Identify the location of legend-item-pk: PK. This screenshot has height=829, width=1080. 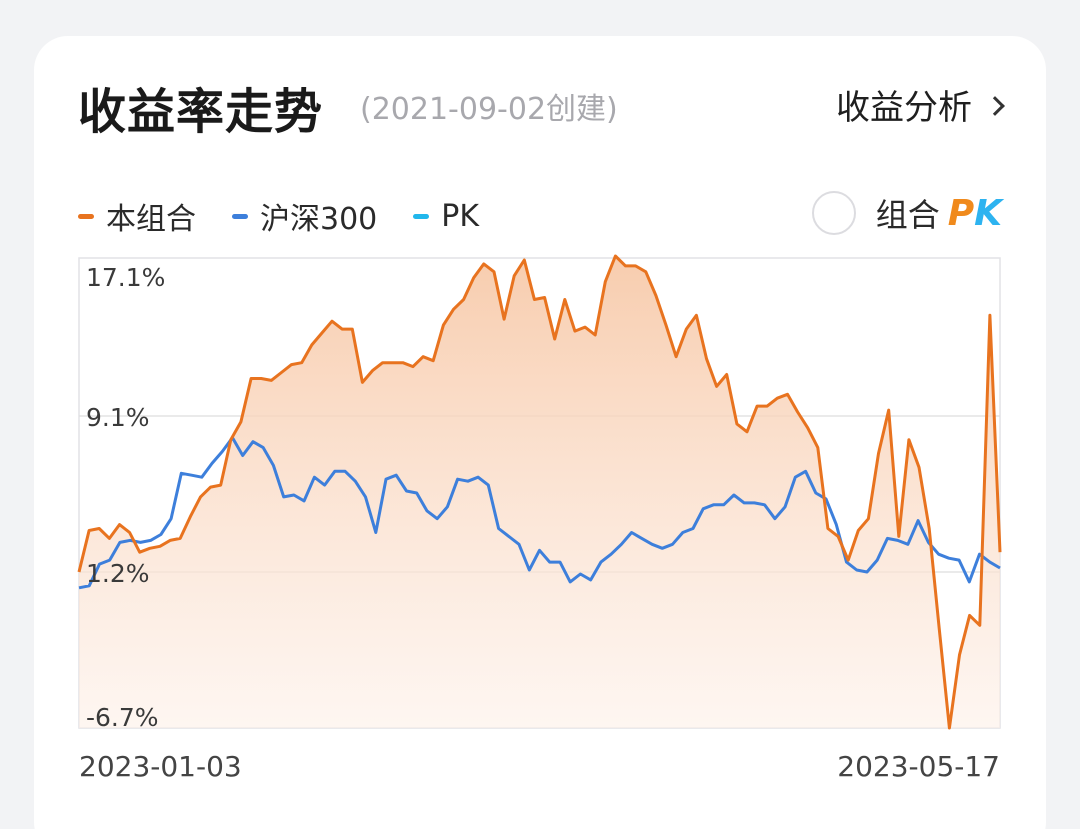
(446, 216).